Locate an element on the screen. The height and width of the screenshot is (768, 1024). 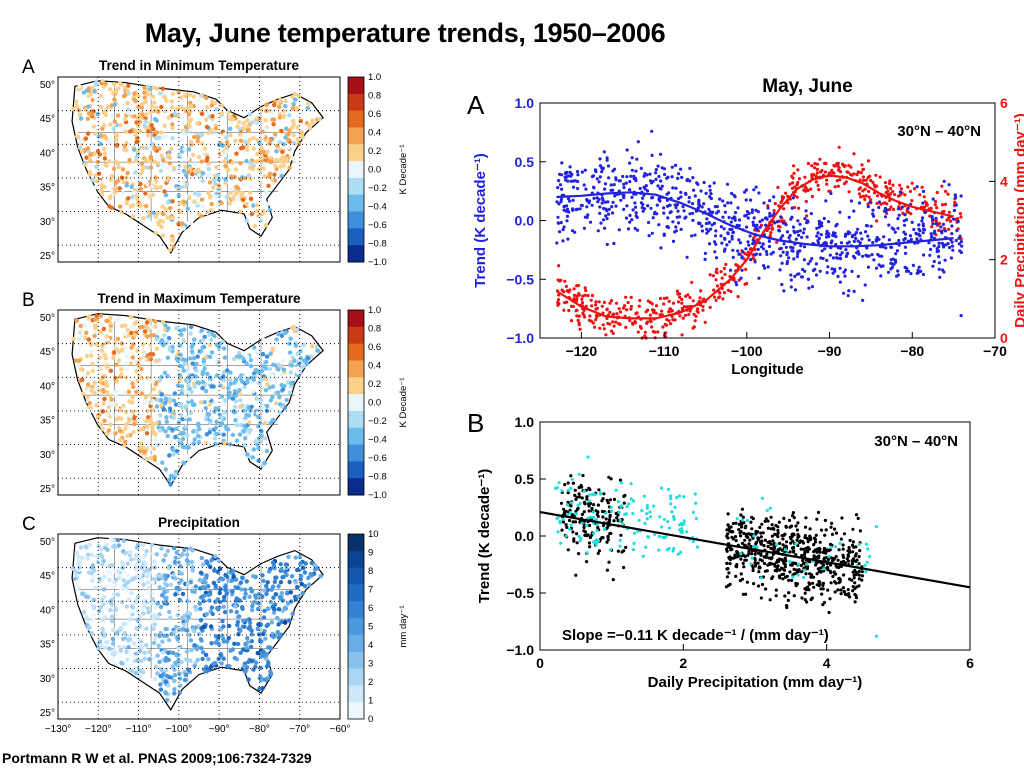
x-tick-label: −90 is located at coordinates (830, 351).